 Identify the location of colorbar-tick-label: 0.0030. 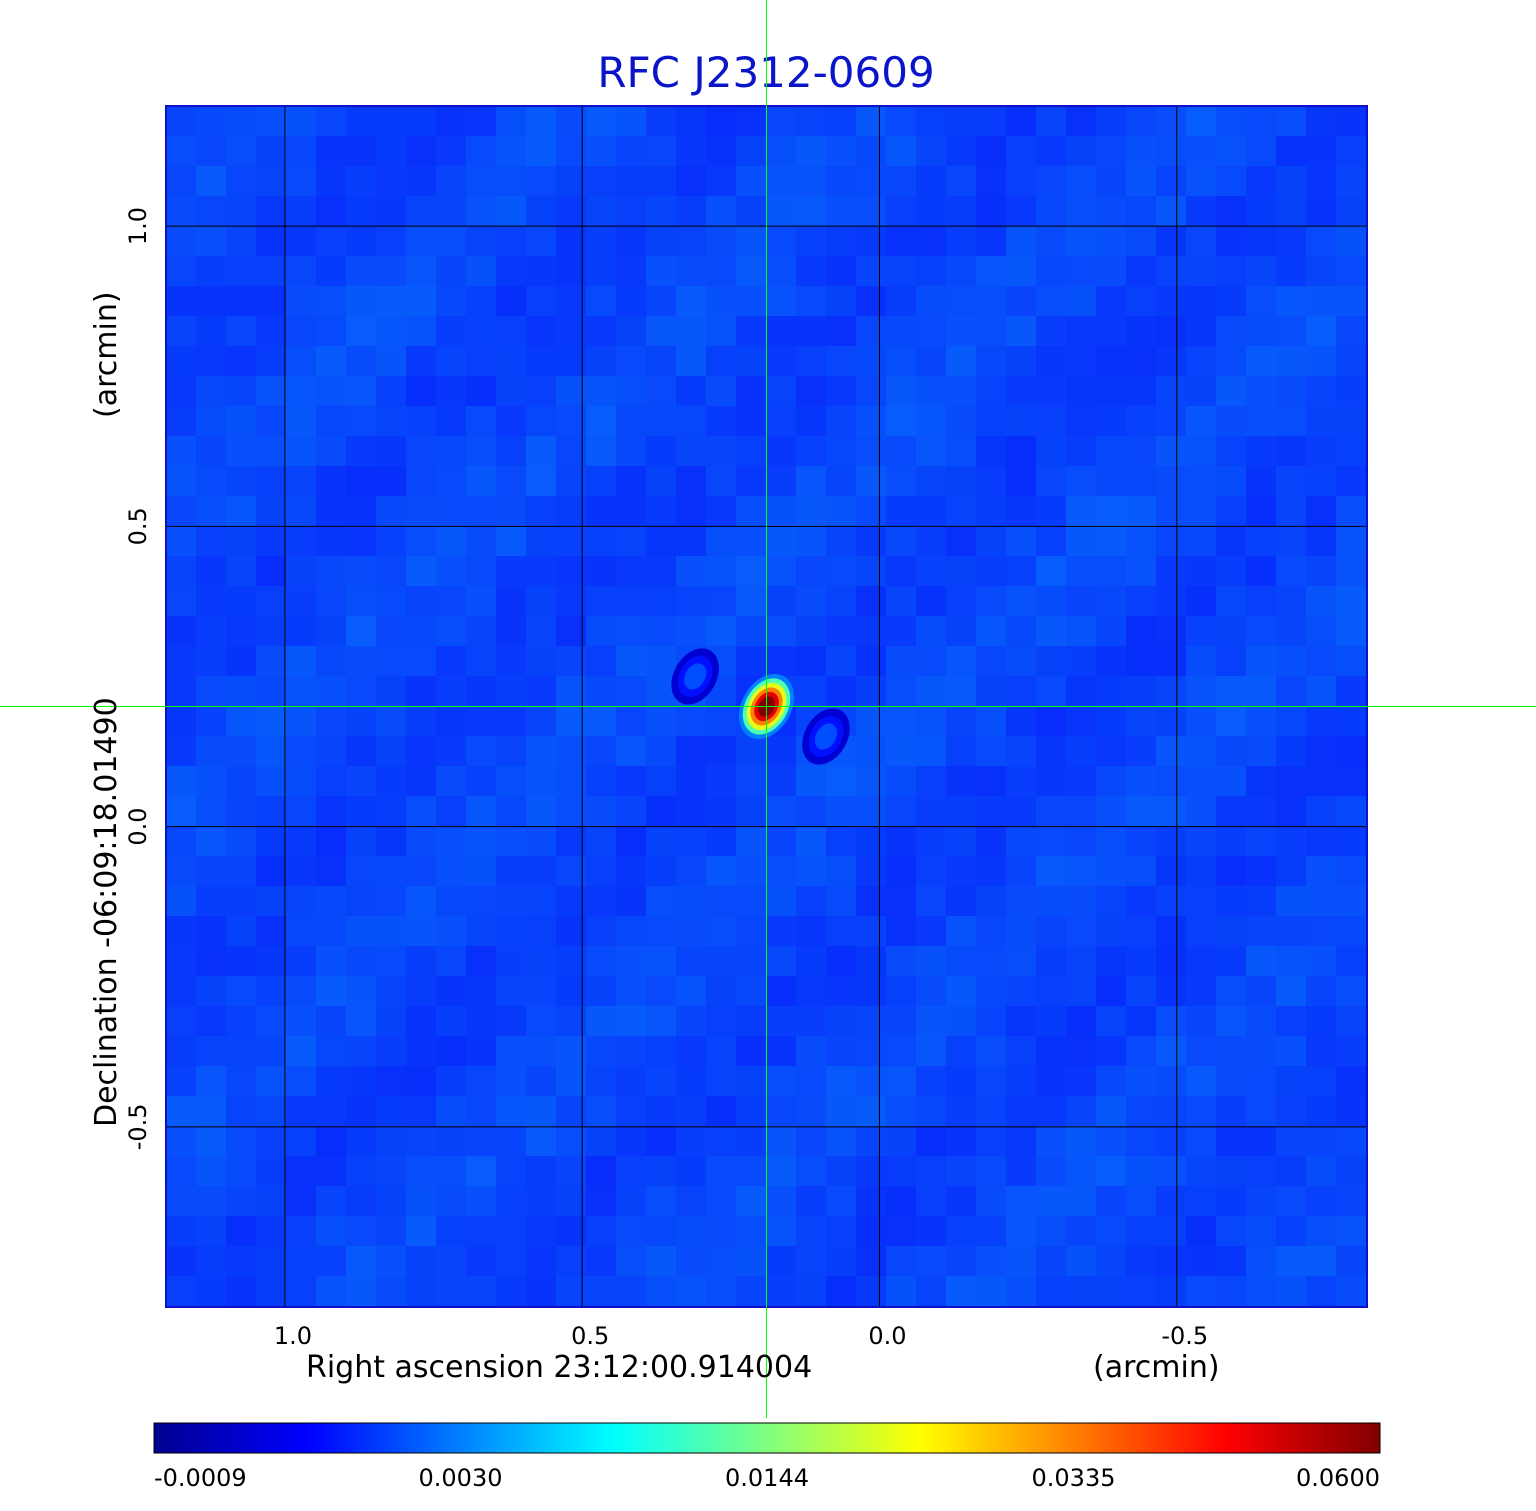
(461, 1478).